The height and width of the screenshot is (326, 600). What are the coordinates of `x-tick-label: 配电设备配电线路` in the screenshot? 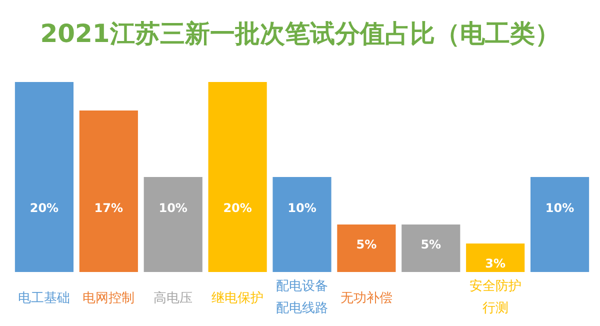 It's located at (302, 297).